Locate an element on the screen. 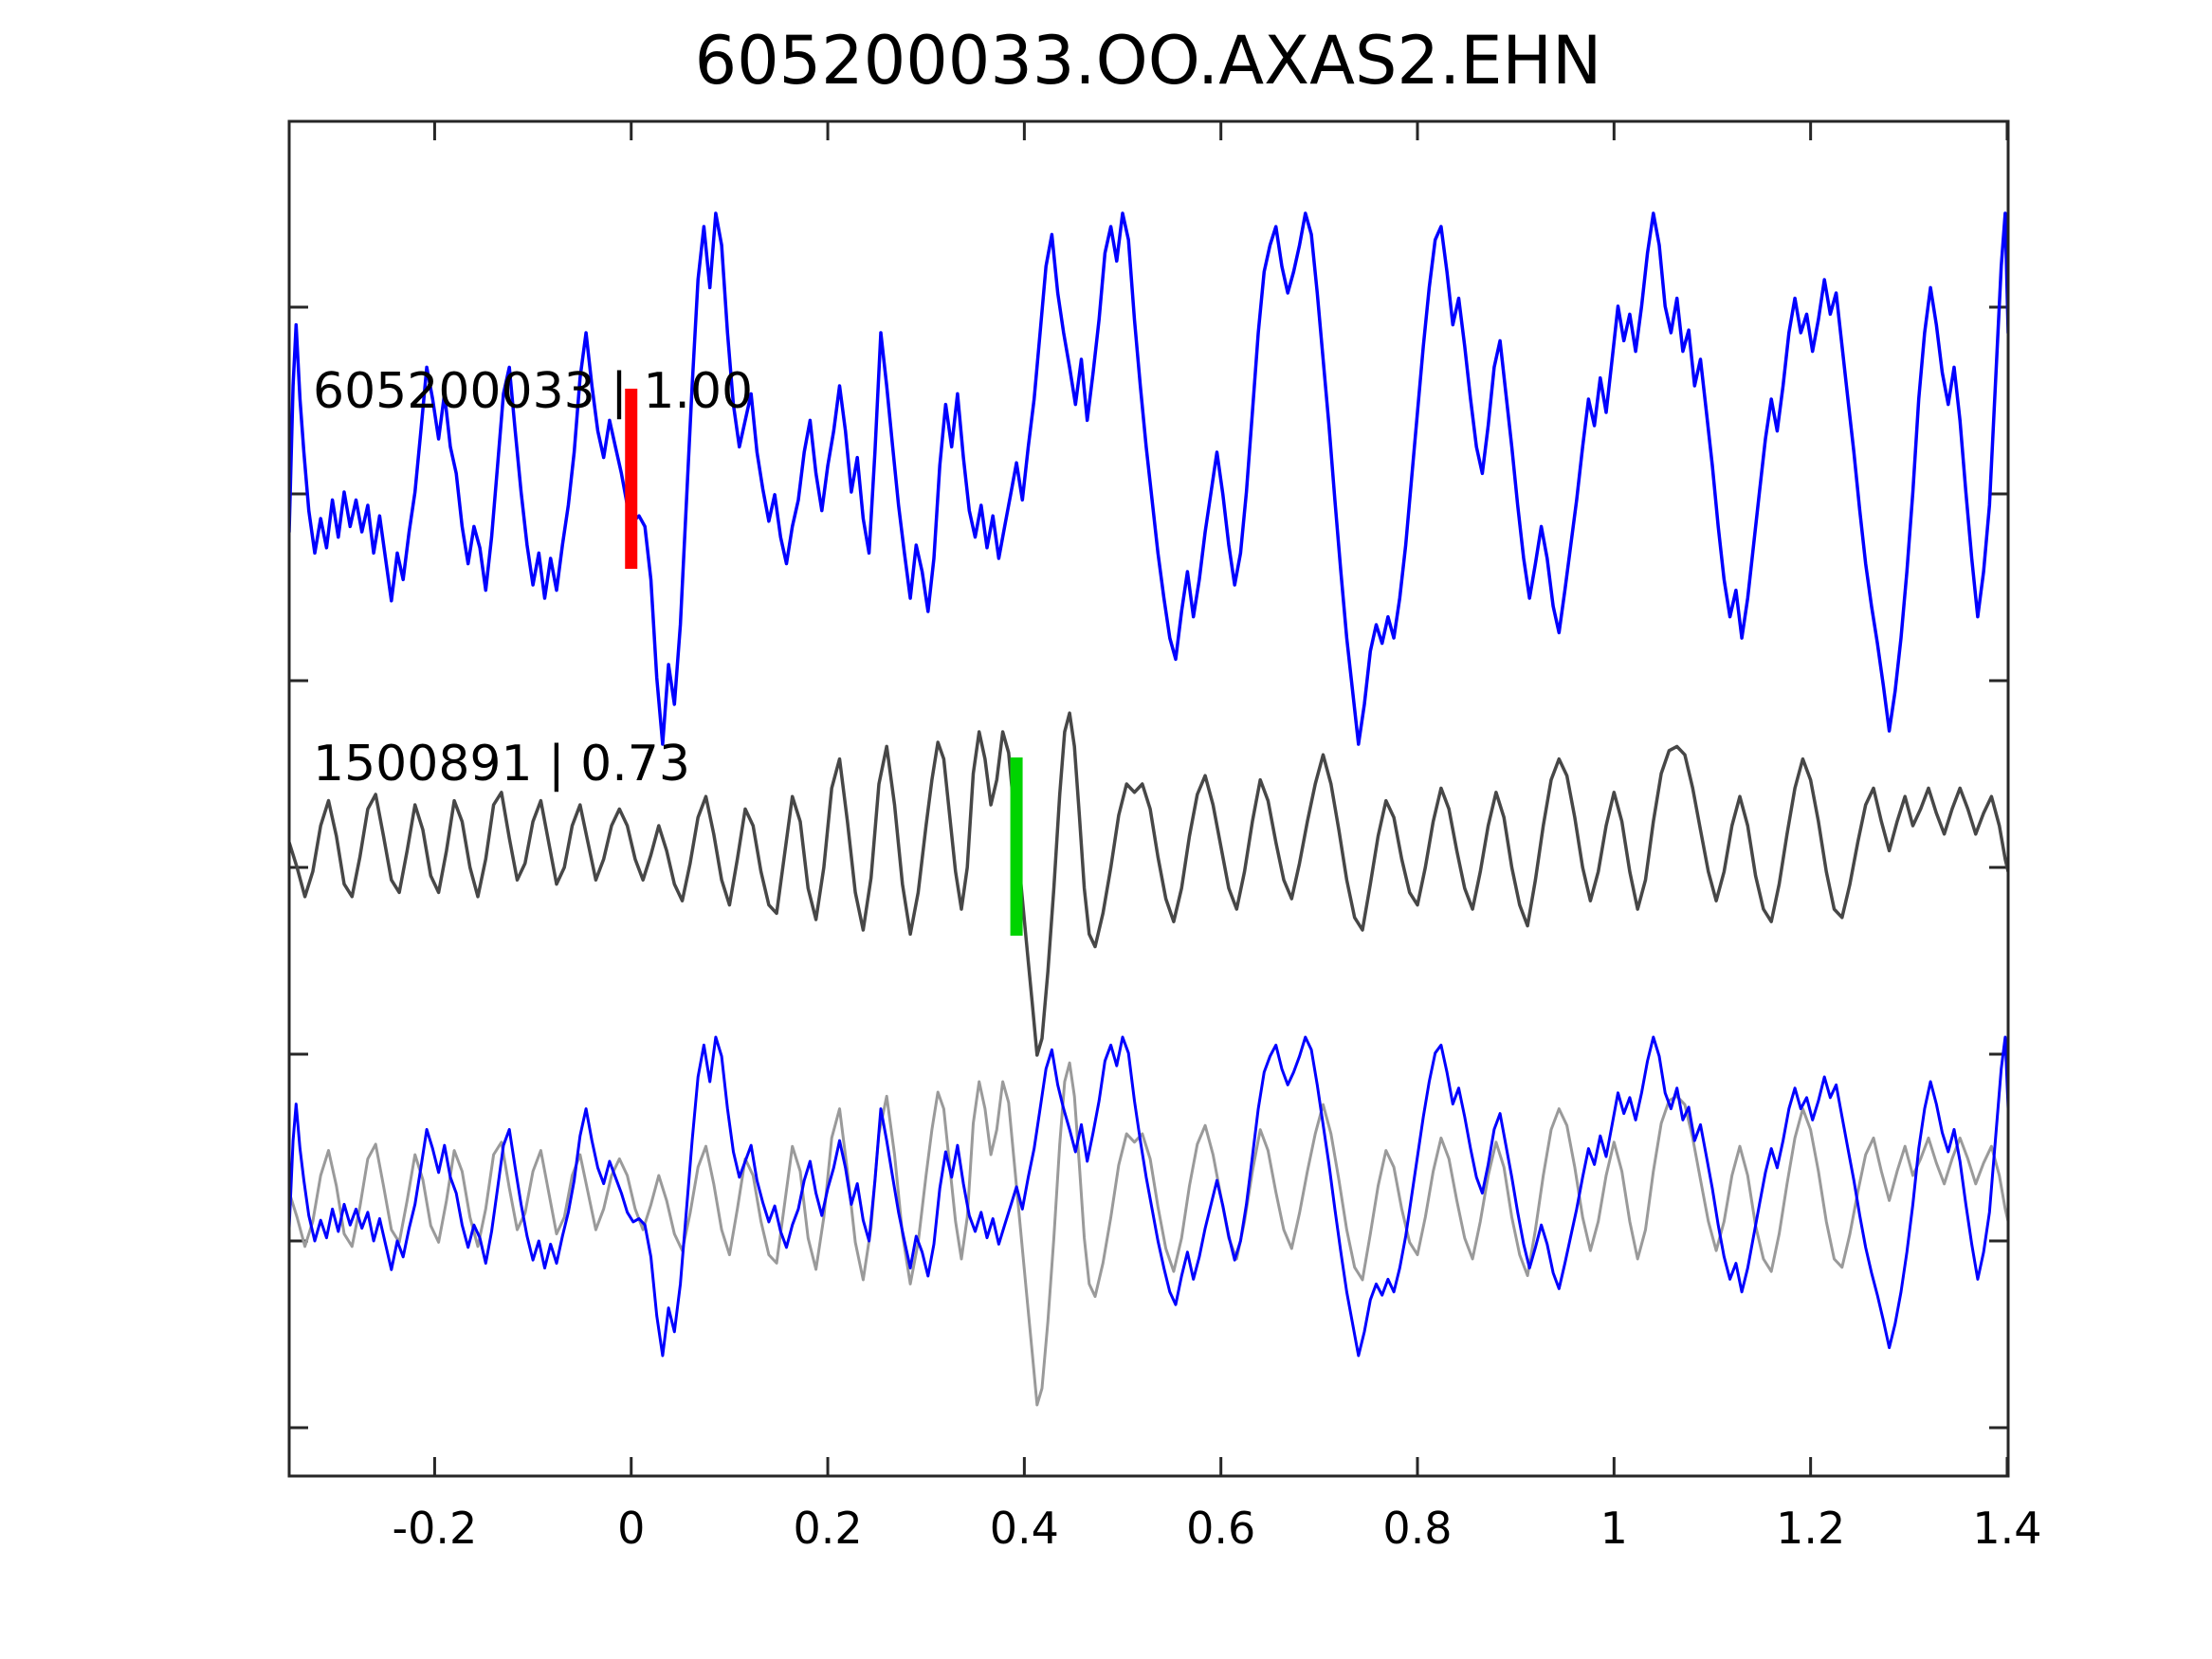 This screenshot has width=2212, height=1659. x-tick-label: 1 is located at coordinates (1614, 1528).